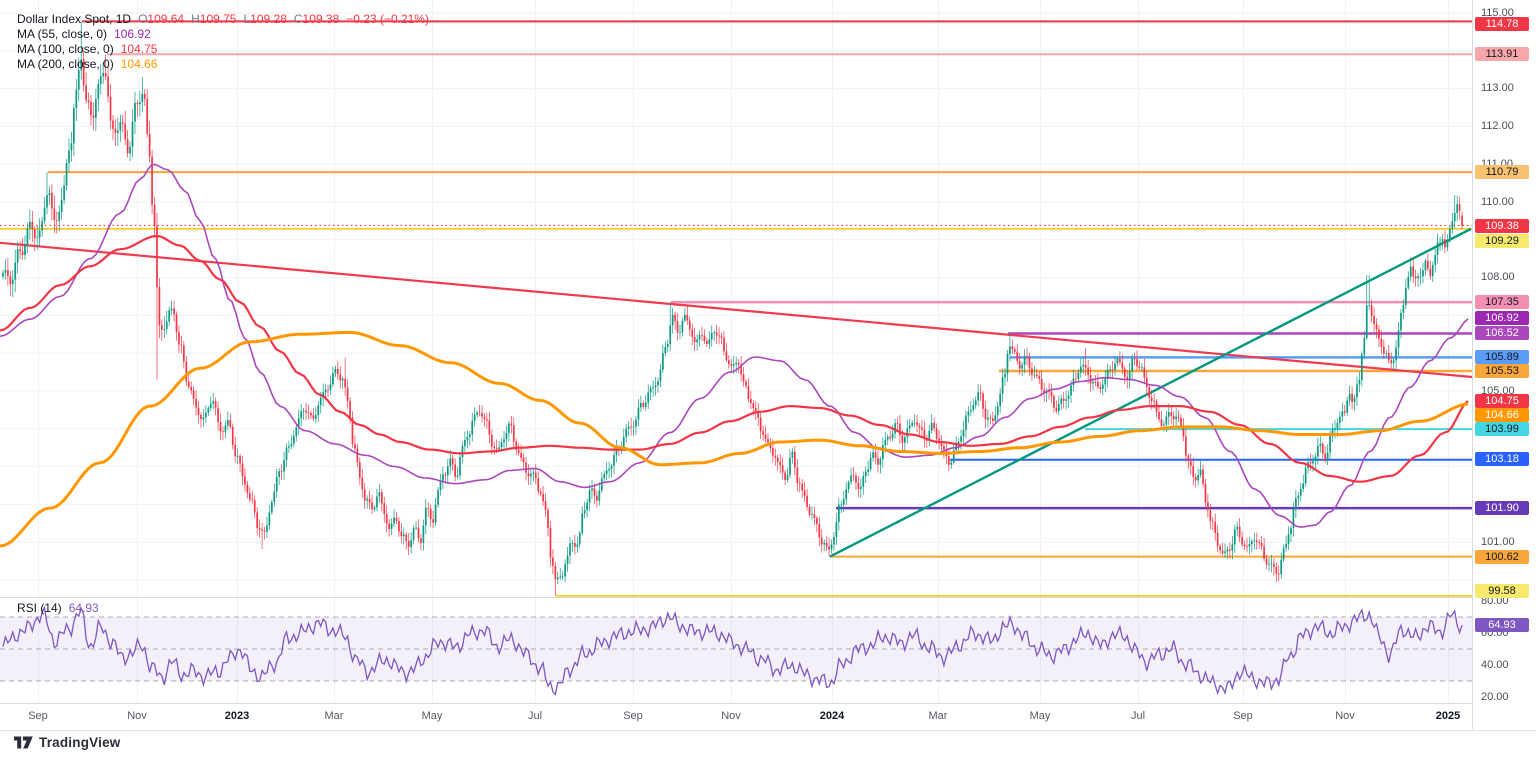  What do you see at coordinates (1502, 459) in the screenshot?
I see `price-level-label: 103.18` at bounding box center [1502, 459].